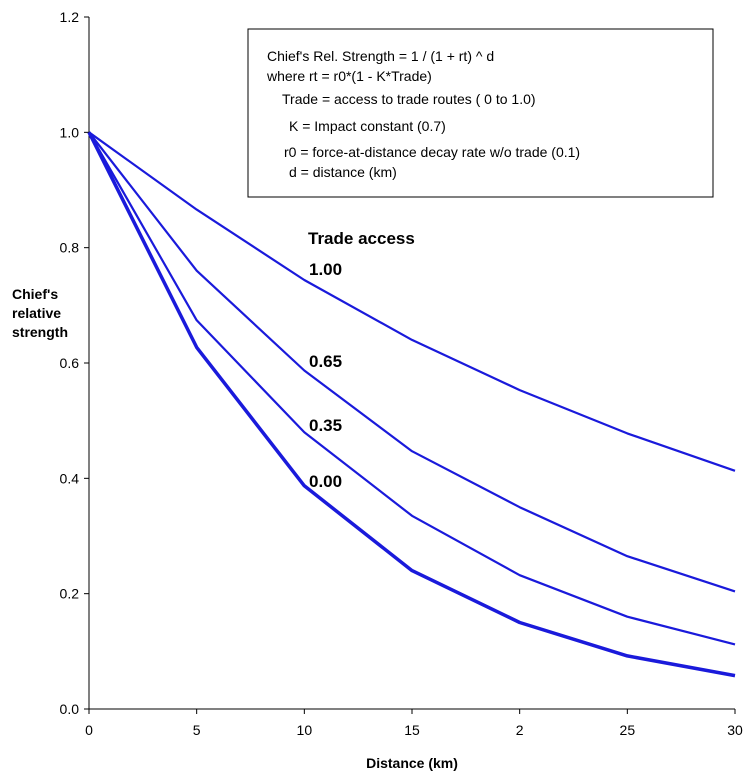 Image resolution: width=743 pixels, height=775 pixels. I want to click on x-tick-label: 10, so click(305, 730).